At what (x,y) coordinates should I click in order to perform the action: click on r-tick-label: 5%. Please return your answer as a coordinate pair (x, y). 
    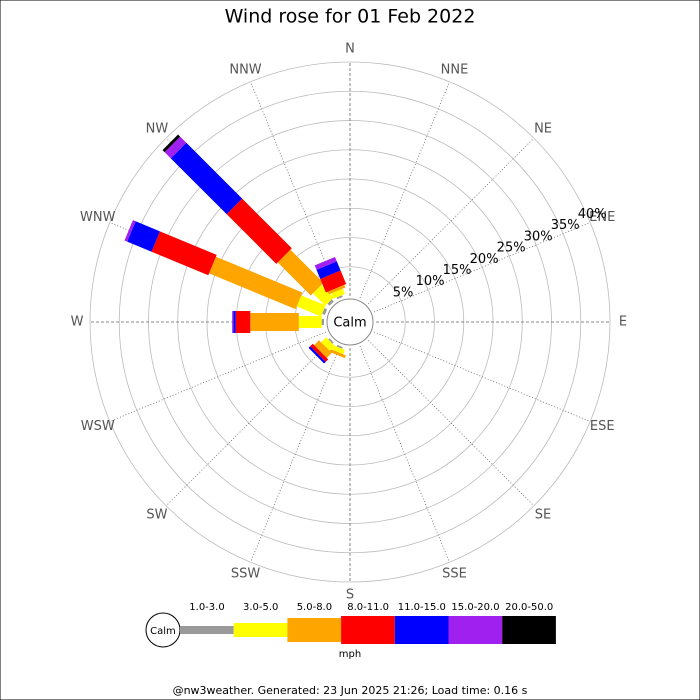
    Looking at the image, I should click on (403, 292).